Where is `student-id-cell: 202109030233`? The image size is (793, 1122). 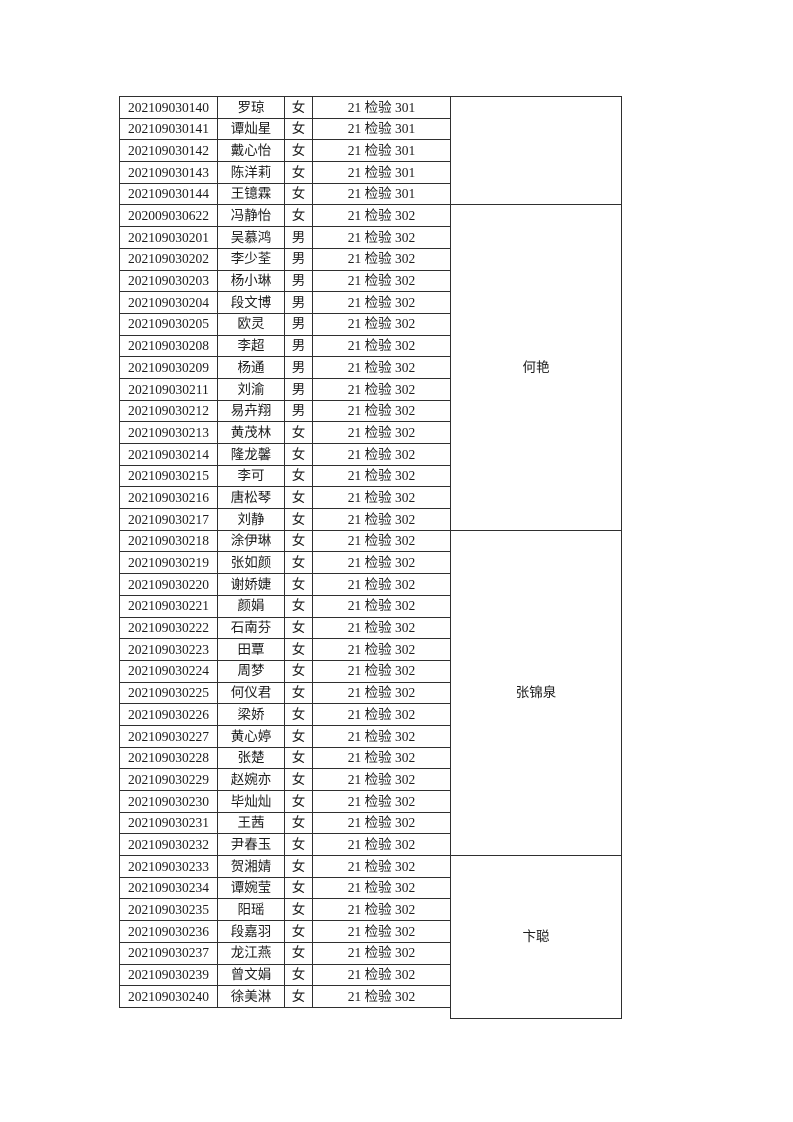
student-id-cell: 202109030233 is located at coordinates (168, 866).